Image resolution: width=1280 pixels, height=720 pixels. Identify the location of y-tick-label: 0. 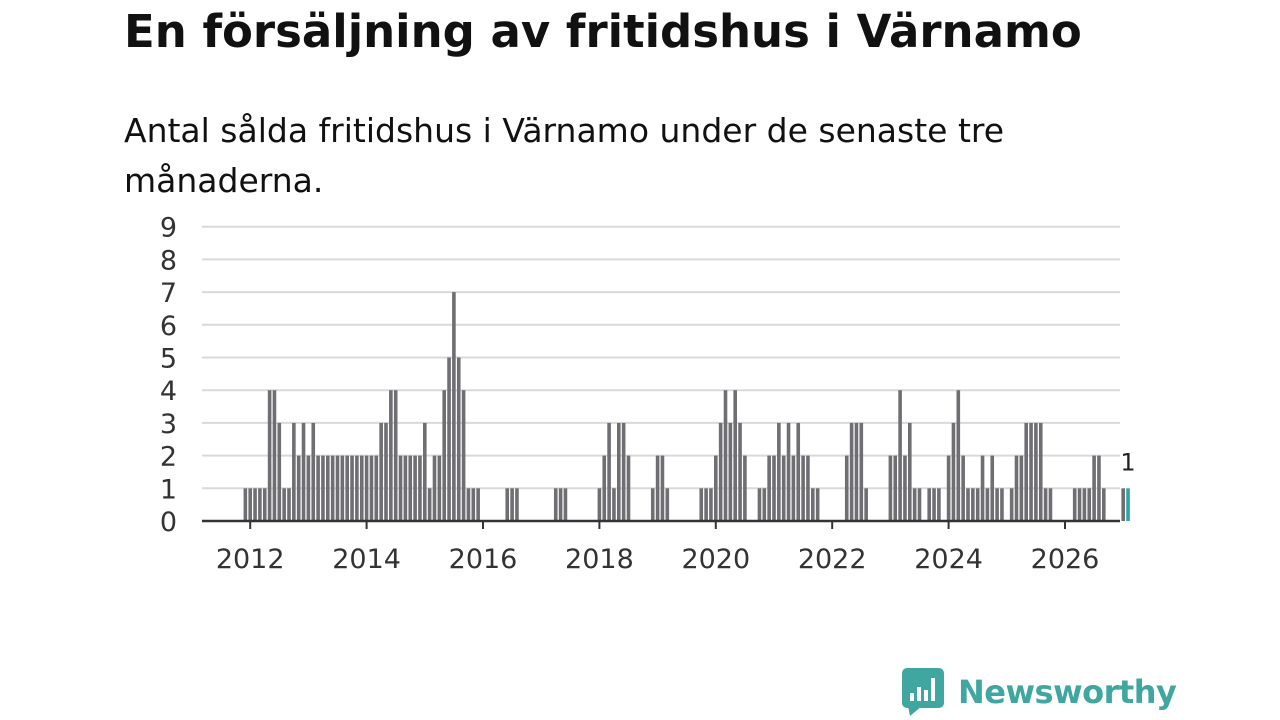
(168, 522).